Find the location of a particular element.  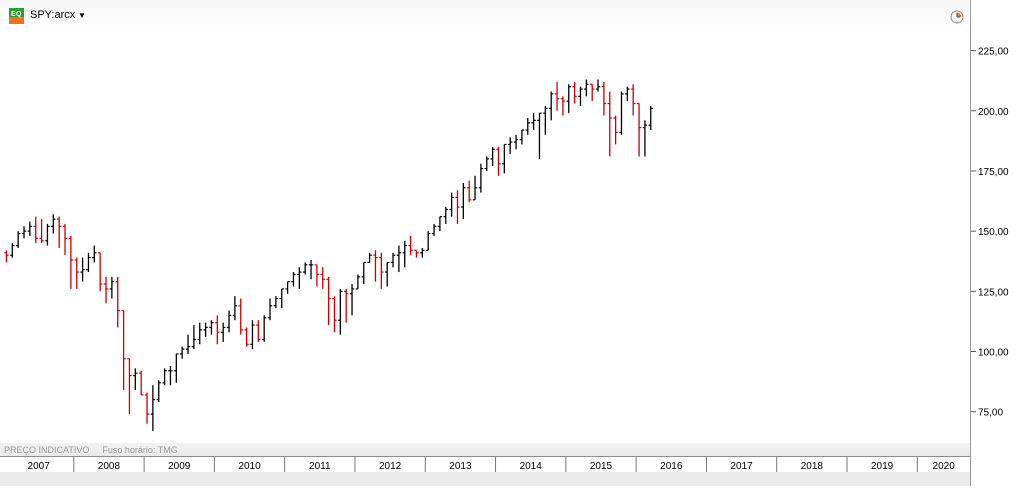

x-tick-label: 2019 is located at coordinates (882, 466).